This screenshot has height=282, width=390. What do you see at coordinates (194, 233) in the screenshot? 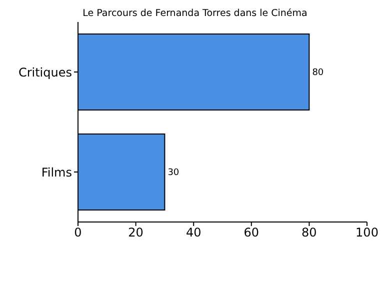
I see `x-tick-label: 40` at bounding box center [194, 233].